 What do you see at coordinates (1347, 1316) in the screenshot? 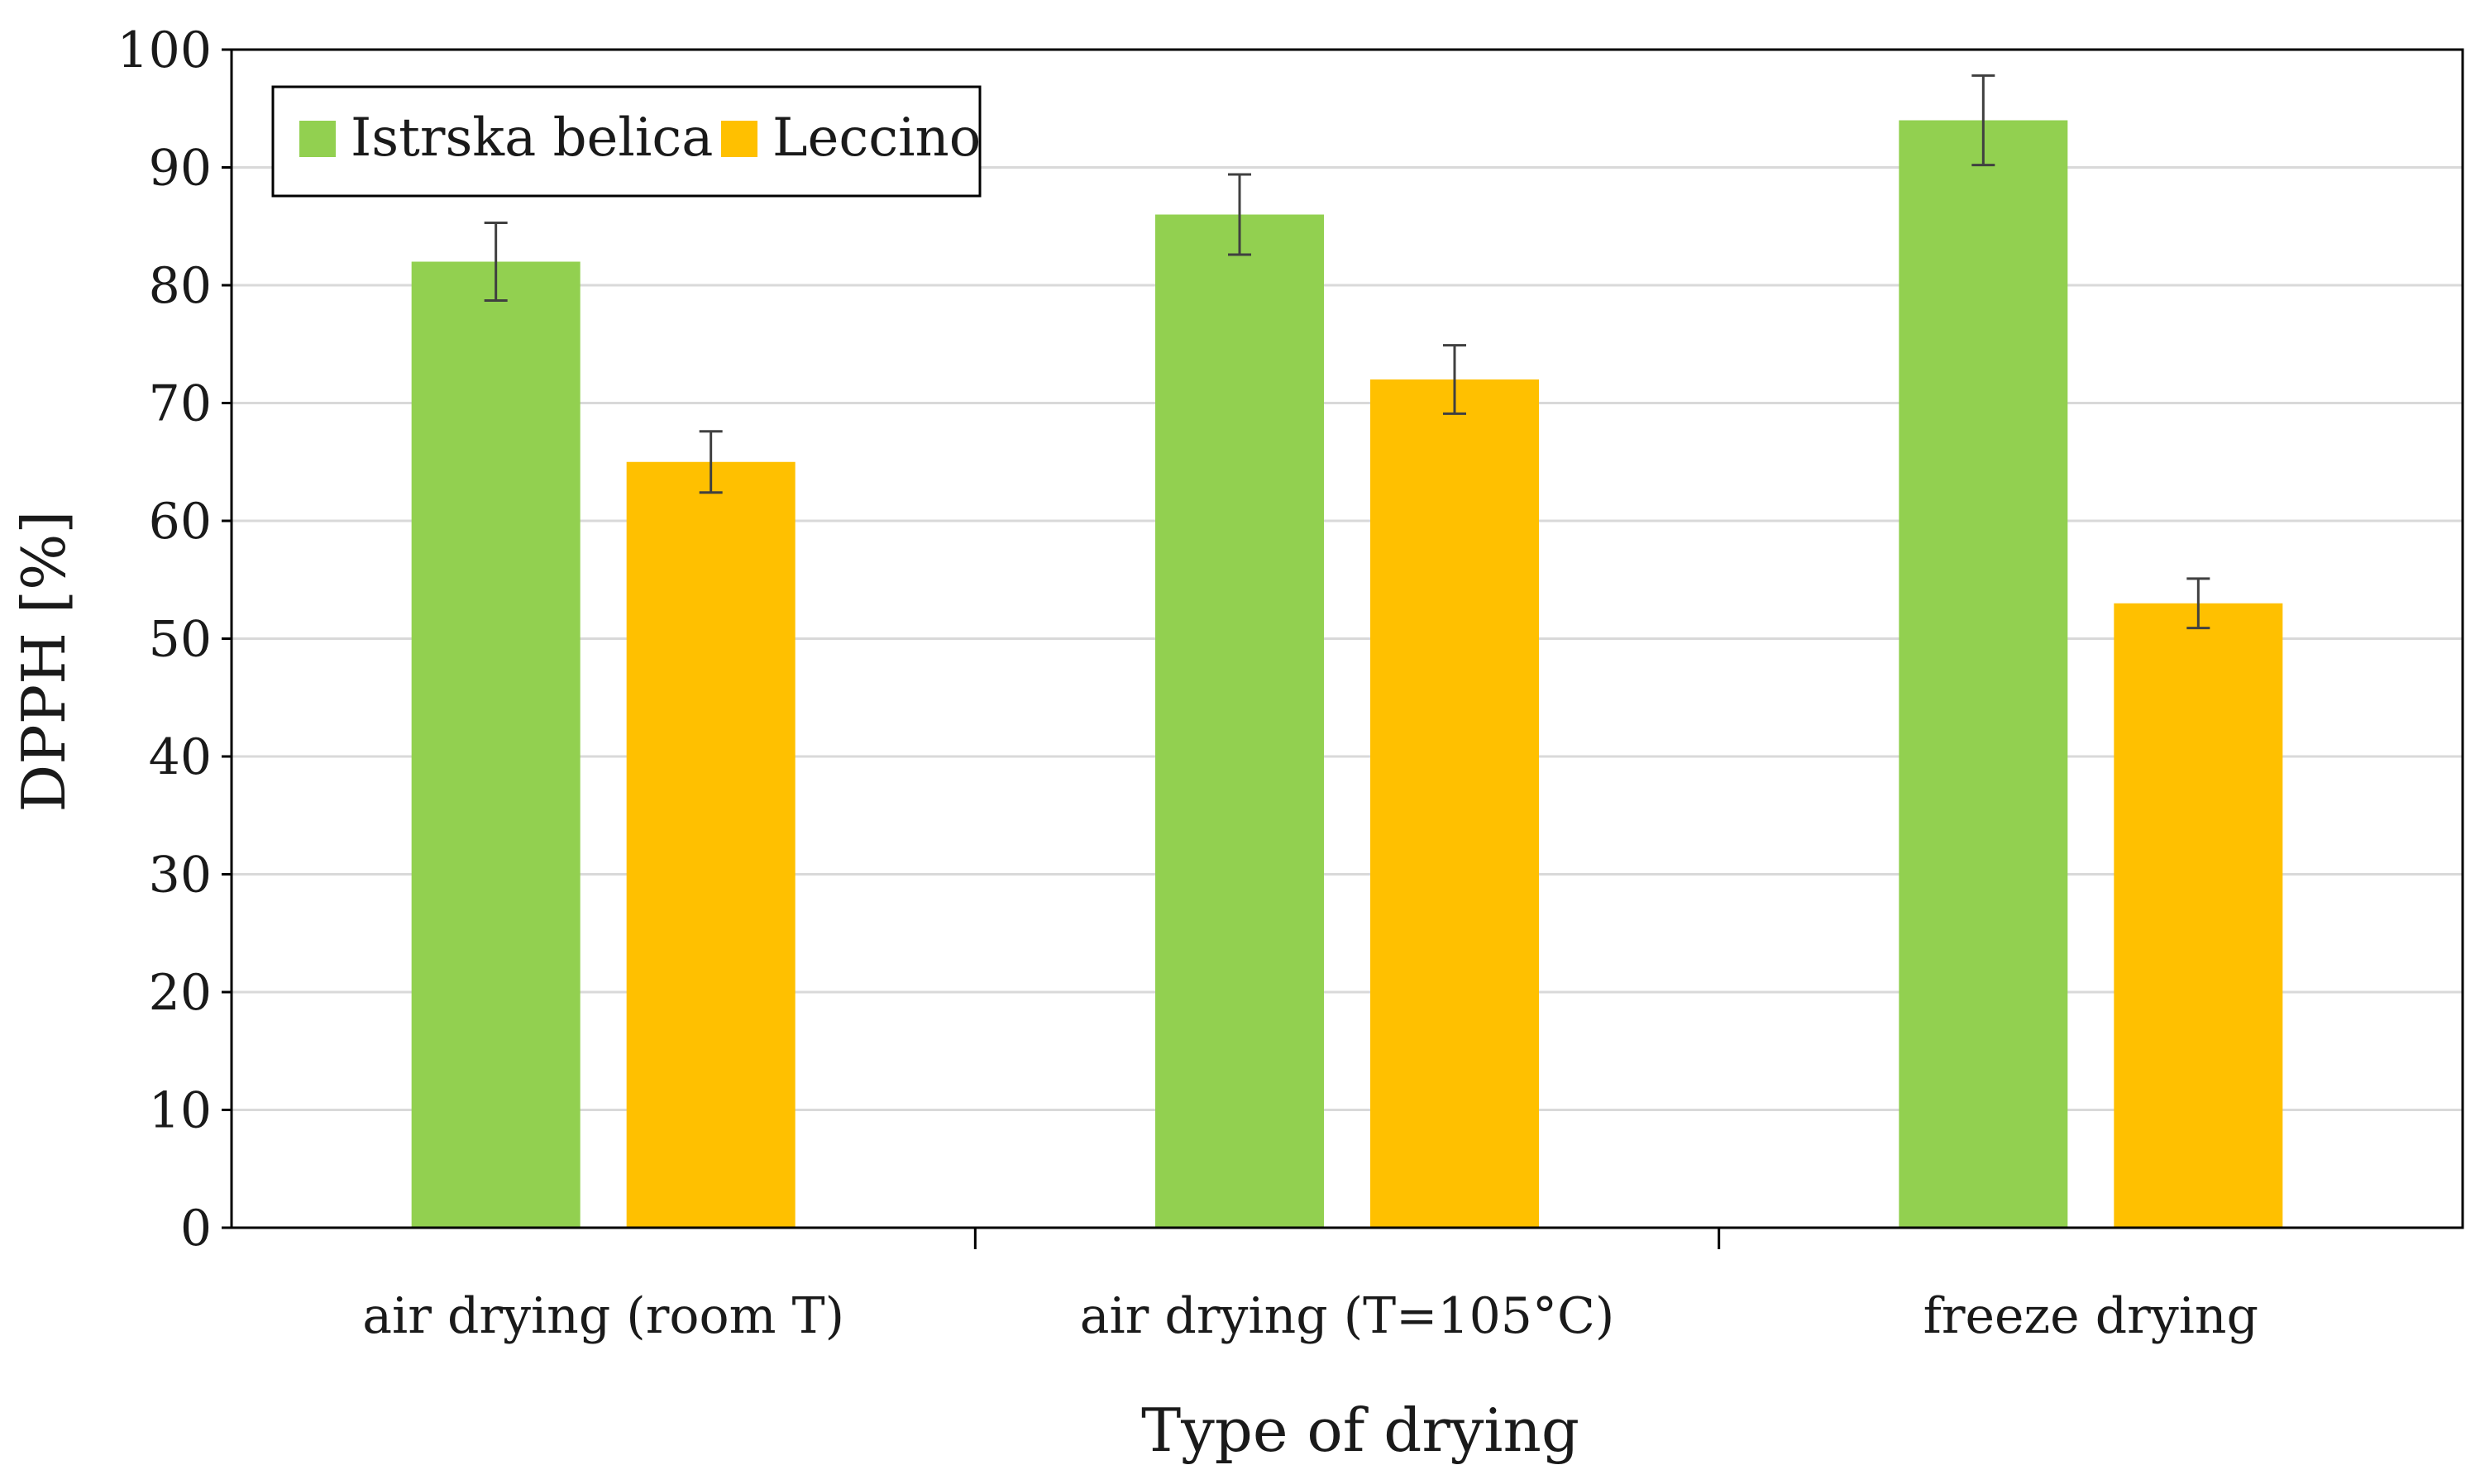
I see `x-tick-label: air drying (T=105°C)` at bounding box center [1347, 1316].